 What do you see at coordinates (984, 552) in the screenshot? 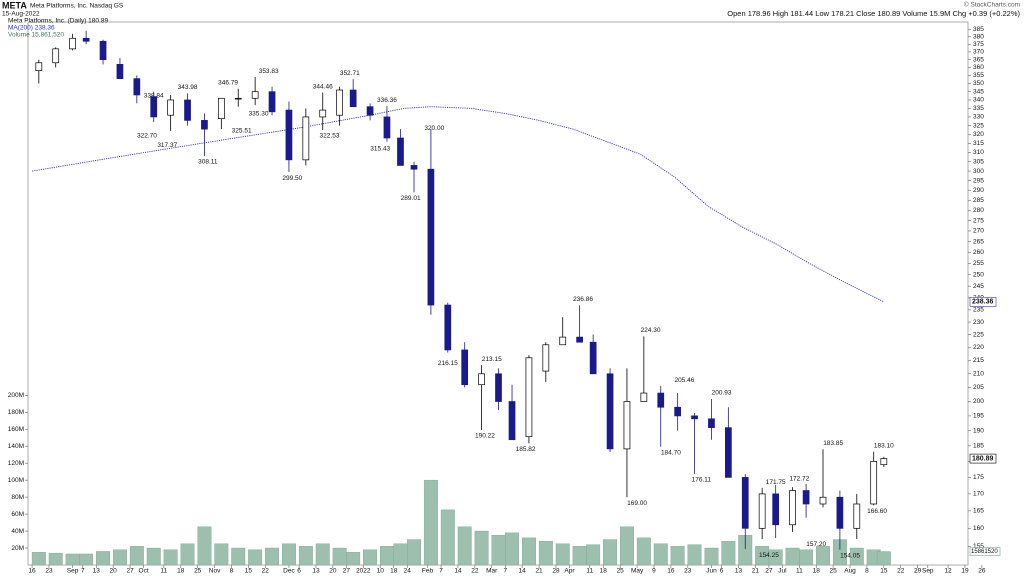
I see `last-volume-label: 15861520` at bounding box center [984, 552].